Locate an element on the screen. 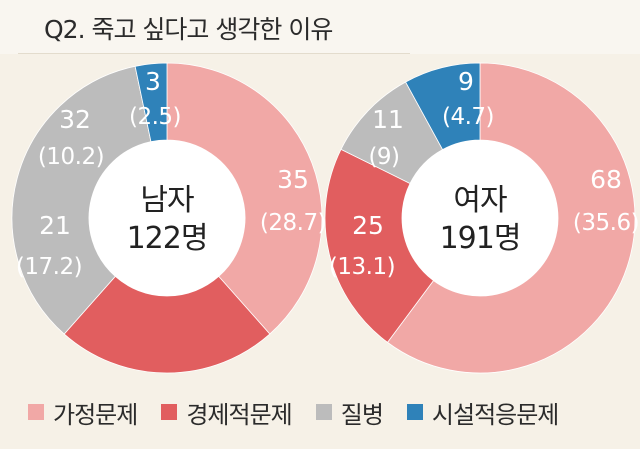 This screenshot has height=449, width=640. legend-label-economic: 경제적문제 is located at coordinates (239, 414).